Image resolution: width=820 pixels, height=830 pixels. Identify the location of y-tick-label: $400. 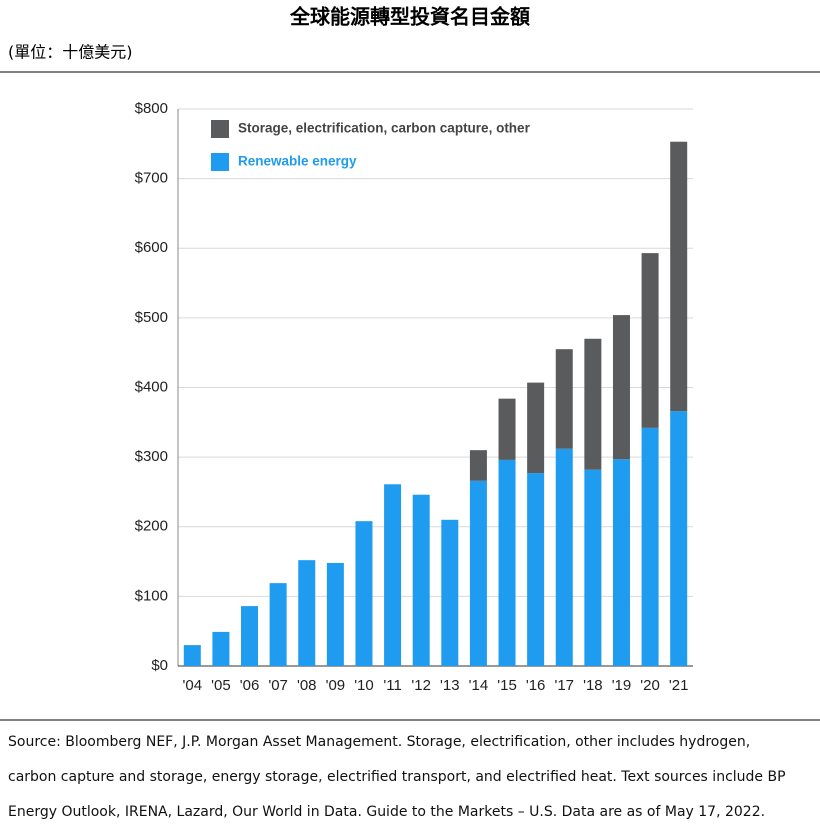
(151, 386).